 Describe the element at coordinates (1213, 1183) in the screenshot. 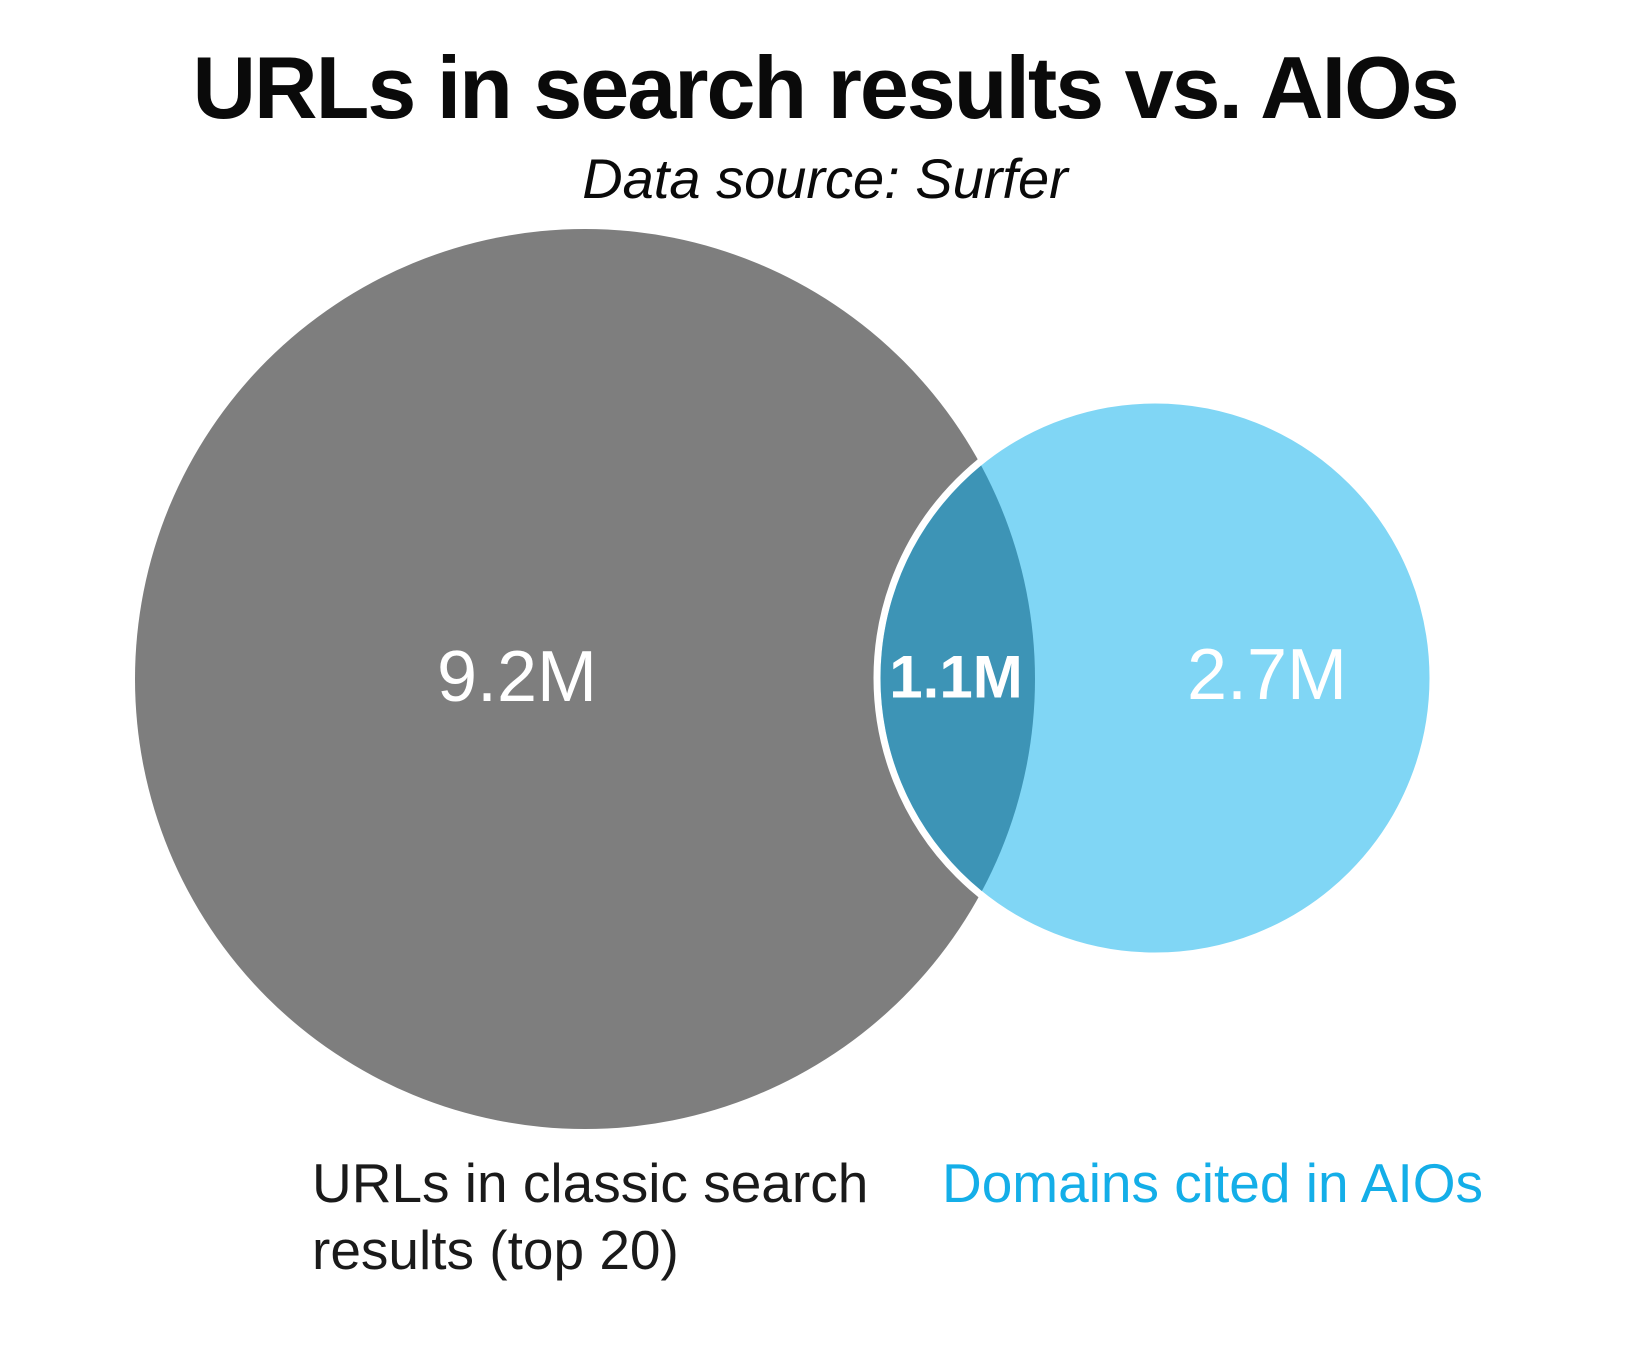

I see `right-set-label: Domains cited in AIOs` at that location.